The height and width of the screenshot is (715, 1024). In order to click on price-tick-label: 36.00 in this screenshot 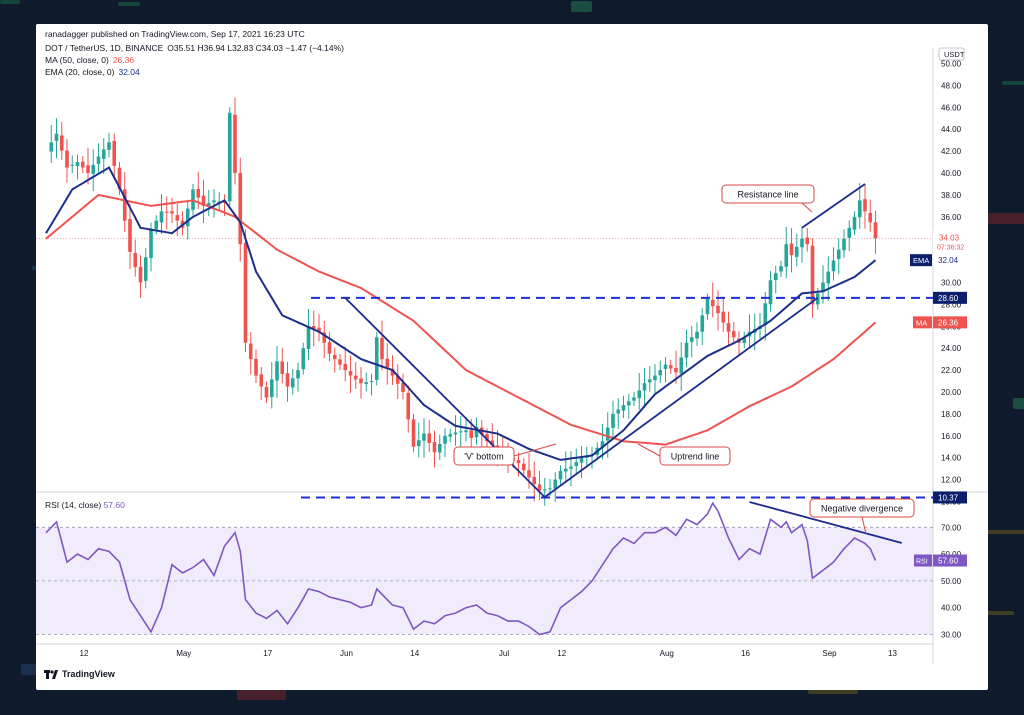, I will do `click(951, 217)`.